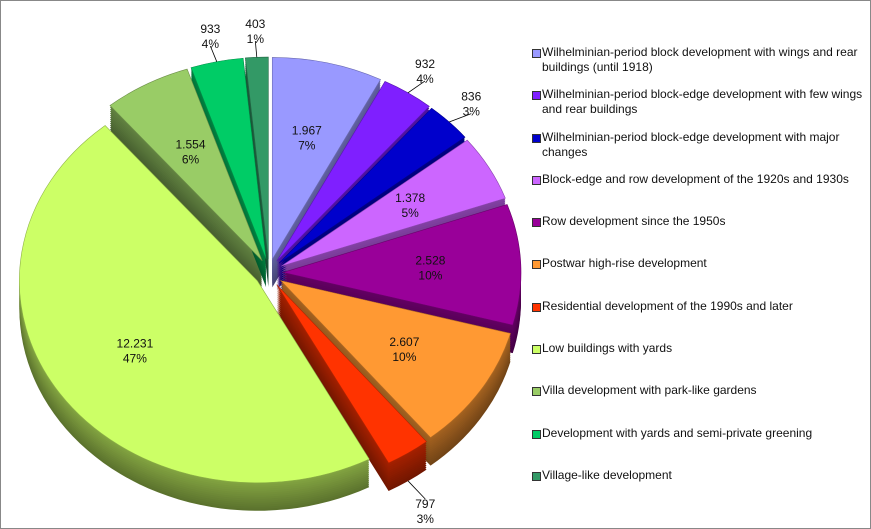 Image resolution: width=871 pixels, height=529 pixels. I want to click on value-label: 1.967, so click(307, 131).